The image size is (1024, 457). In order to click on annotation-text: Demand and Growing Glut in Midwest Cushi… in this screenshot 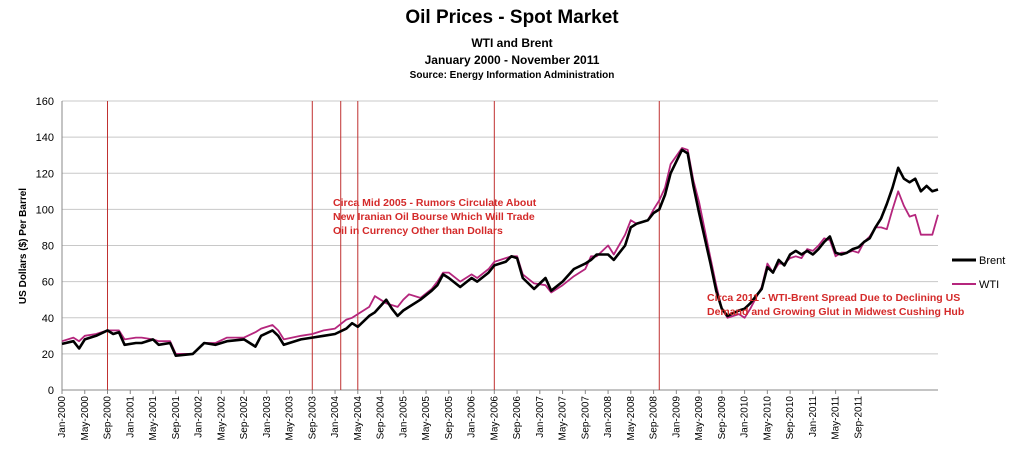, I will do `click(835, 312)`.